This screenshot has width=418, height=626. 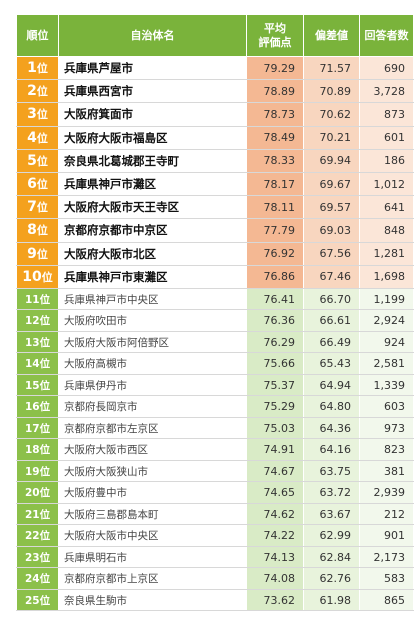 What do you see at coordinates (386, 299) in the screenshot?
I see `respondent-count: 1,199` at bounding box center [386, 299].